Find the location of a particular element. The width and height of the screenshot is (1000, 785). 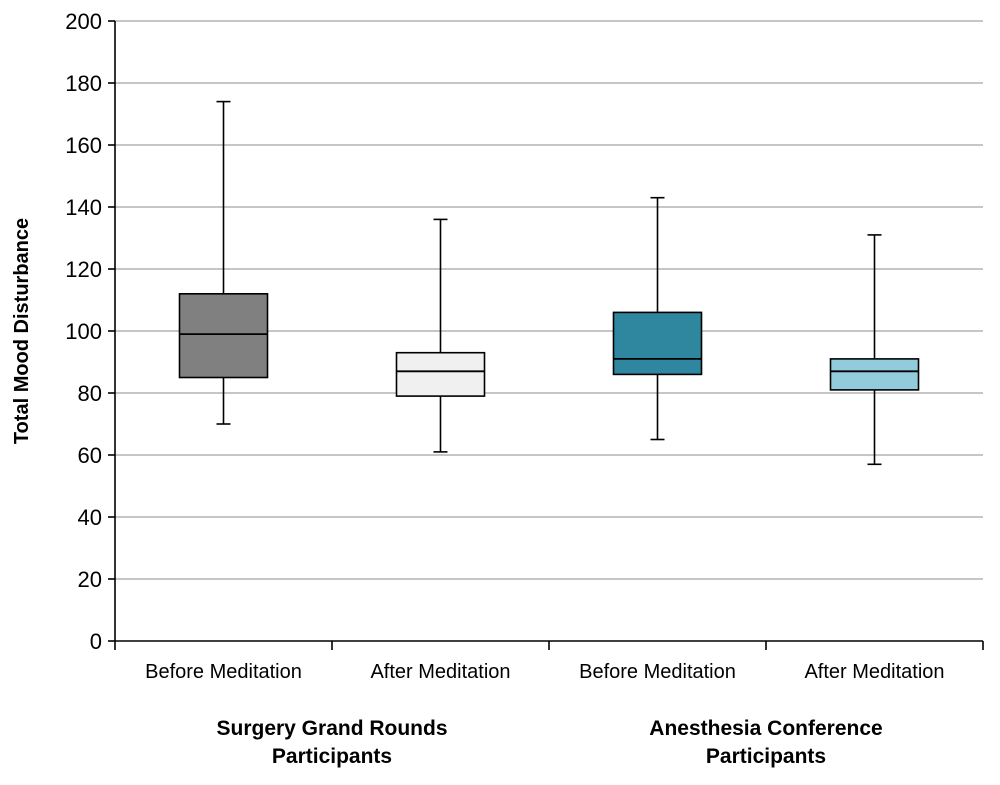

y-tick-label: 180 is located at coordinates (83, 83).